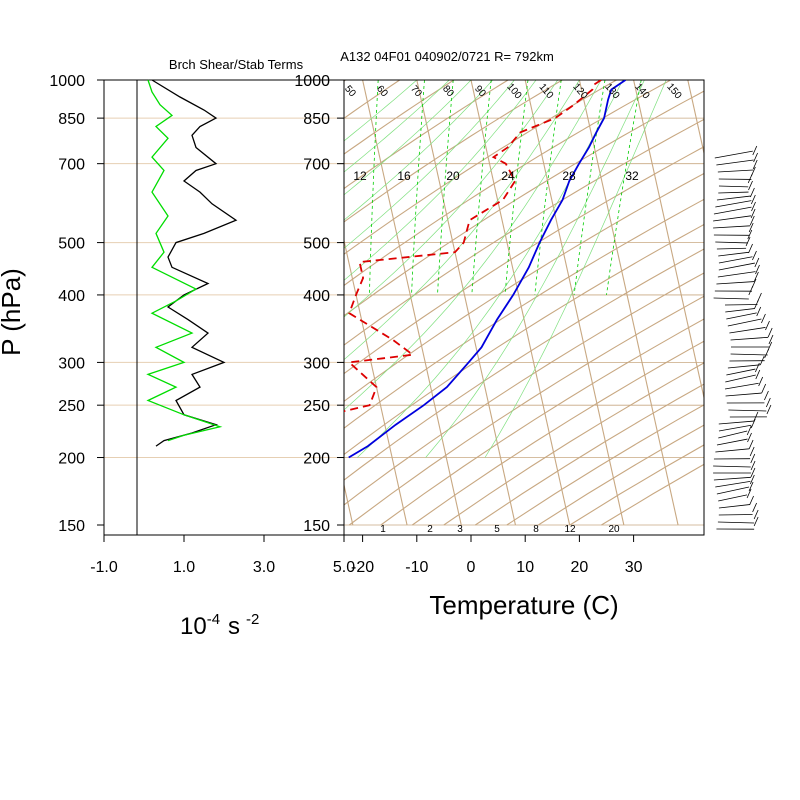 This screenshot has width=800, height=800. Describe the element at coordinates (219, 625) in the screenshot. I see `left-units-label: 10-4 s -2` at that location.